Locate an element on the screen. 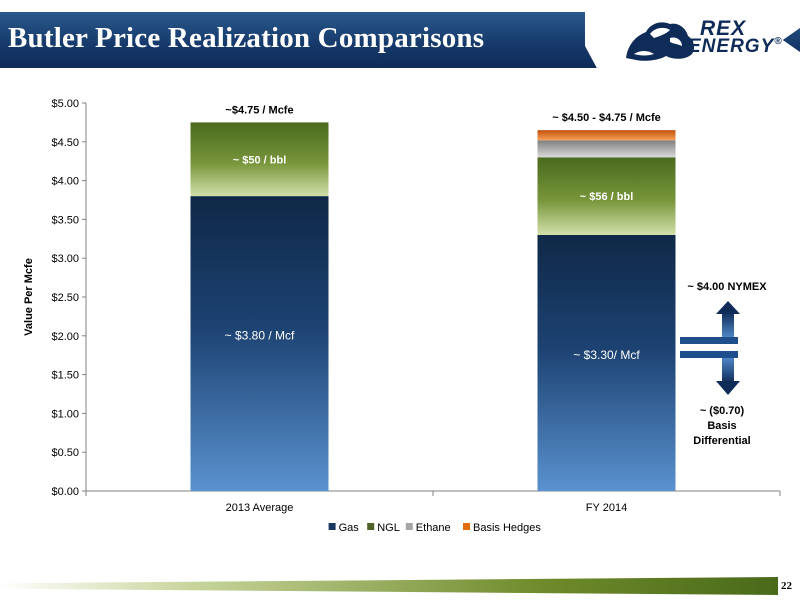 The width and height of the screenshot is (800, 600). y-tick-label: $2.50 is located at coordinates (65, 298).